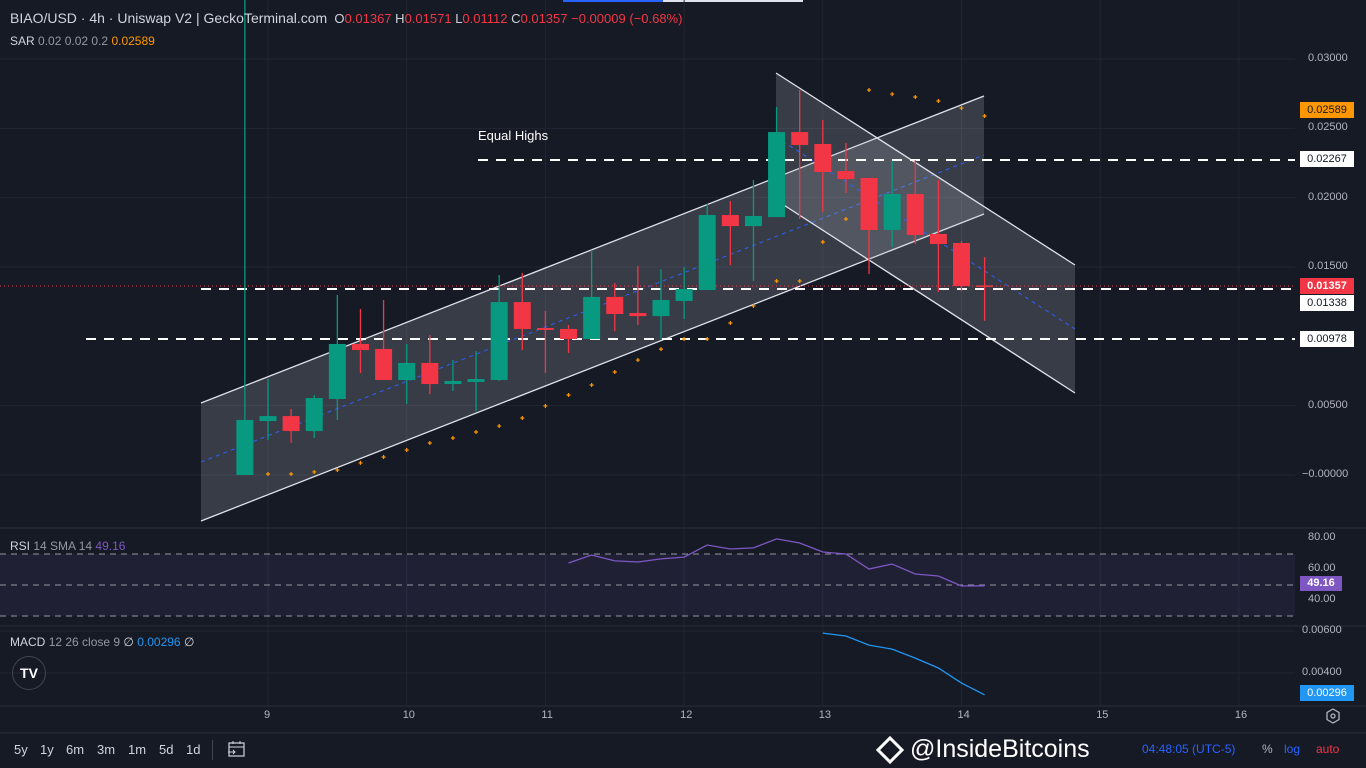  I want to click on change-value: −0.00009 (−0.68%), so click(627, 18).